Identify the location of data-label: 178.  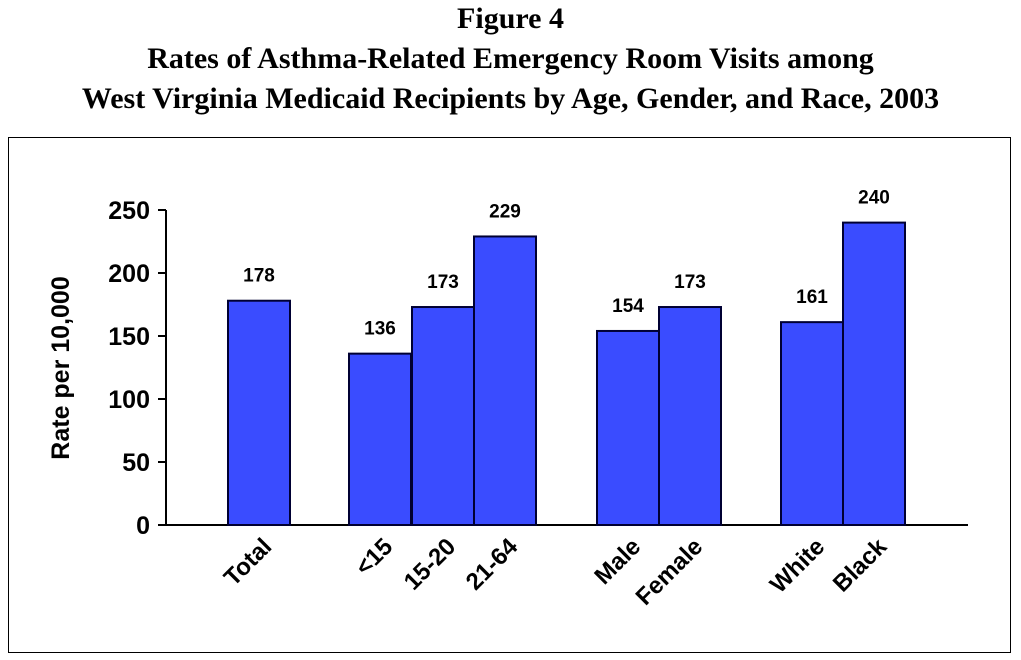
(259, 276).